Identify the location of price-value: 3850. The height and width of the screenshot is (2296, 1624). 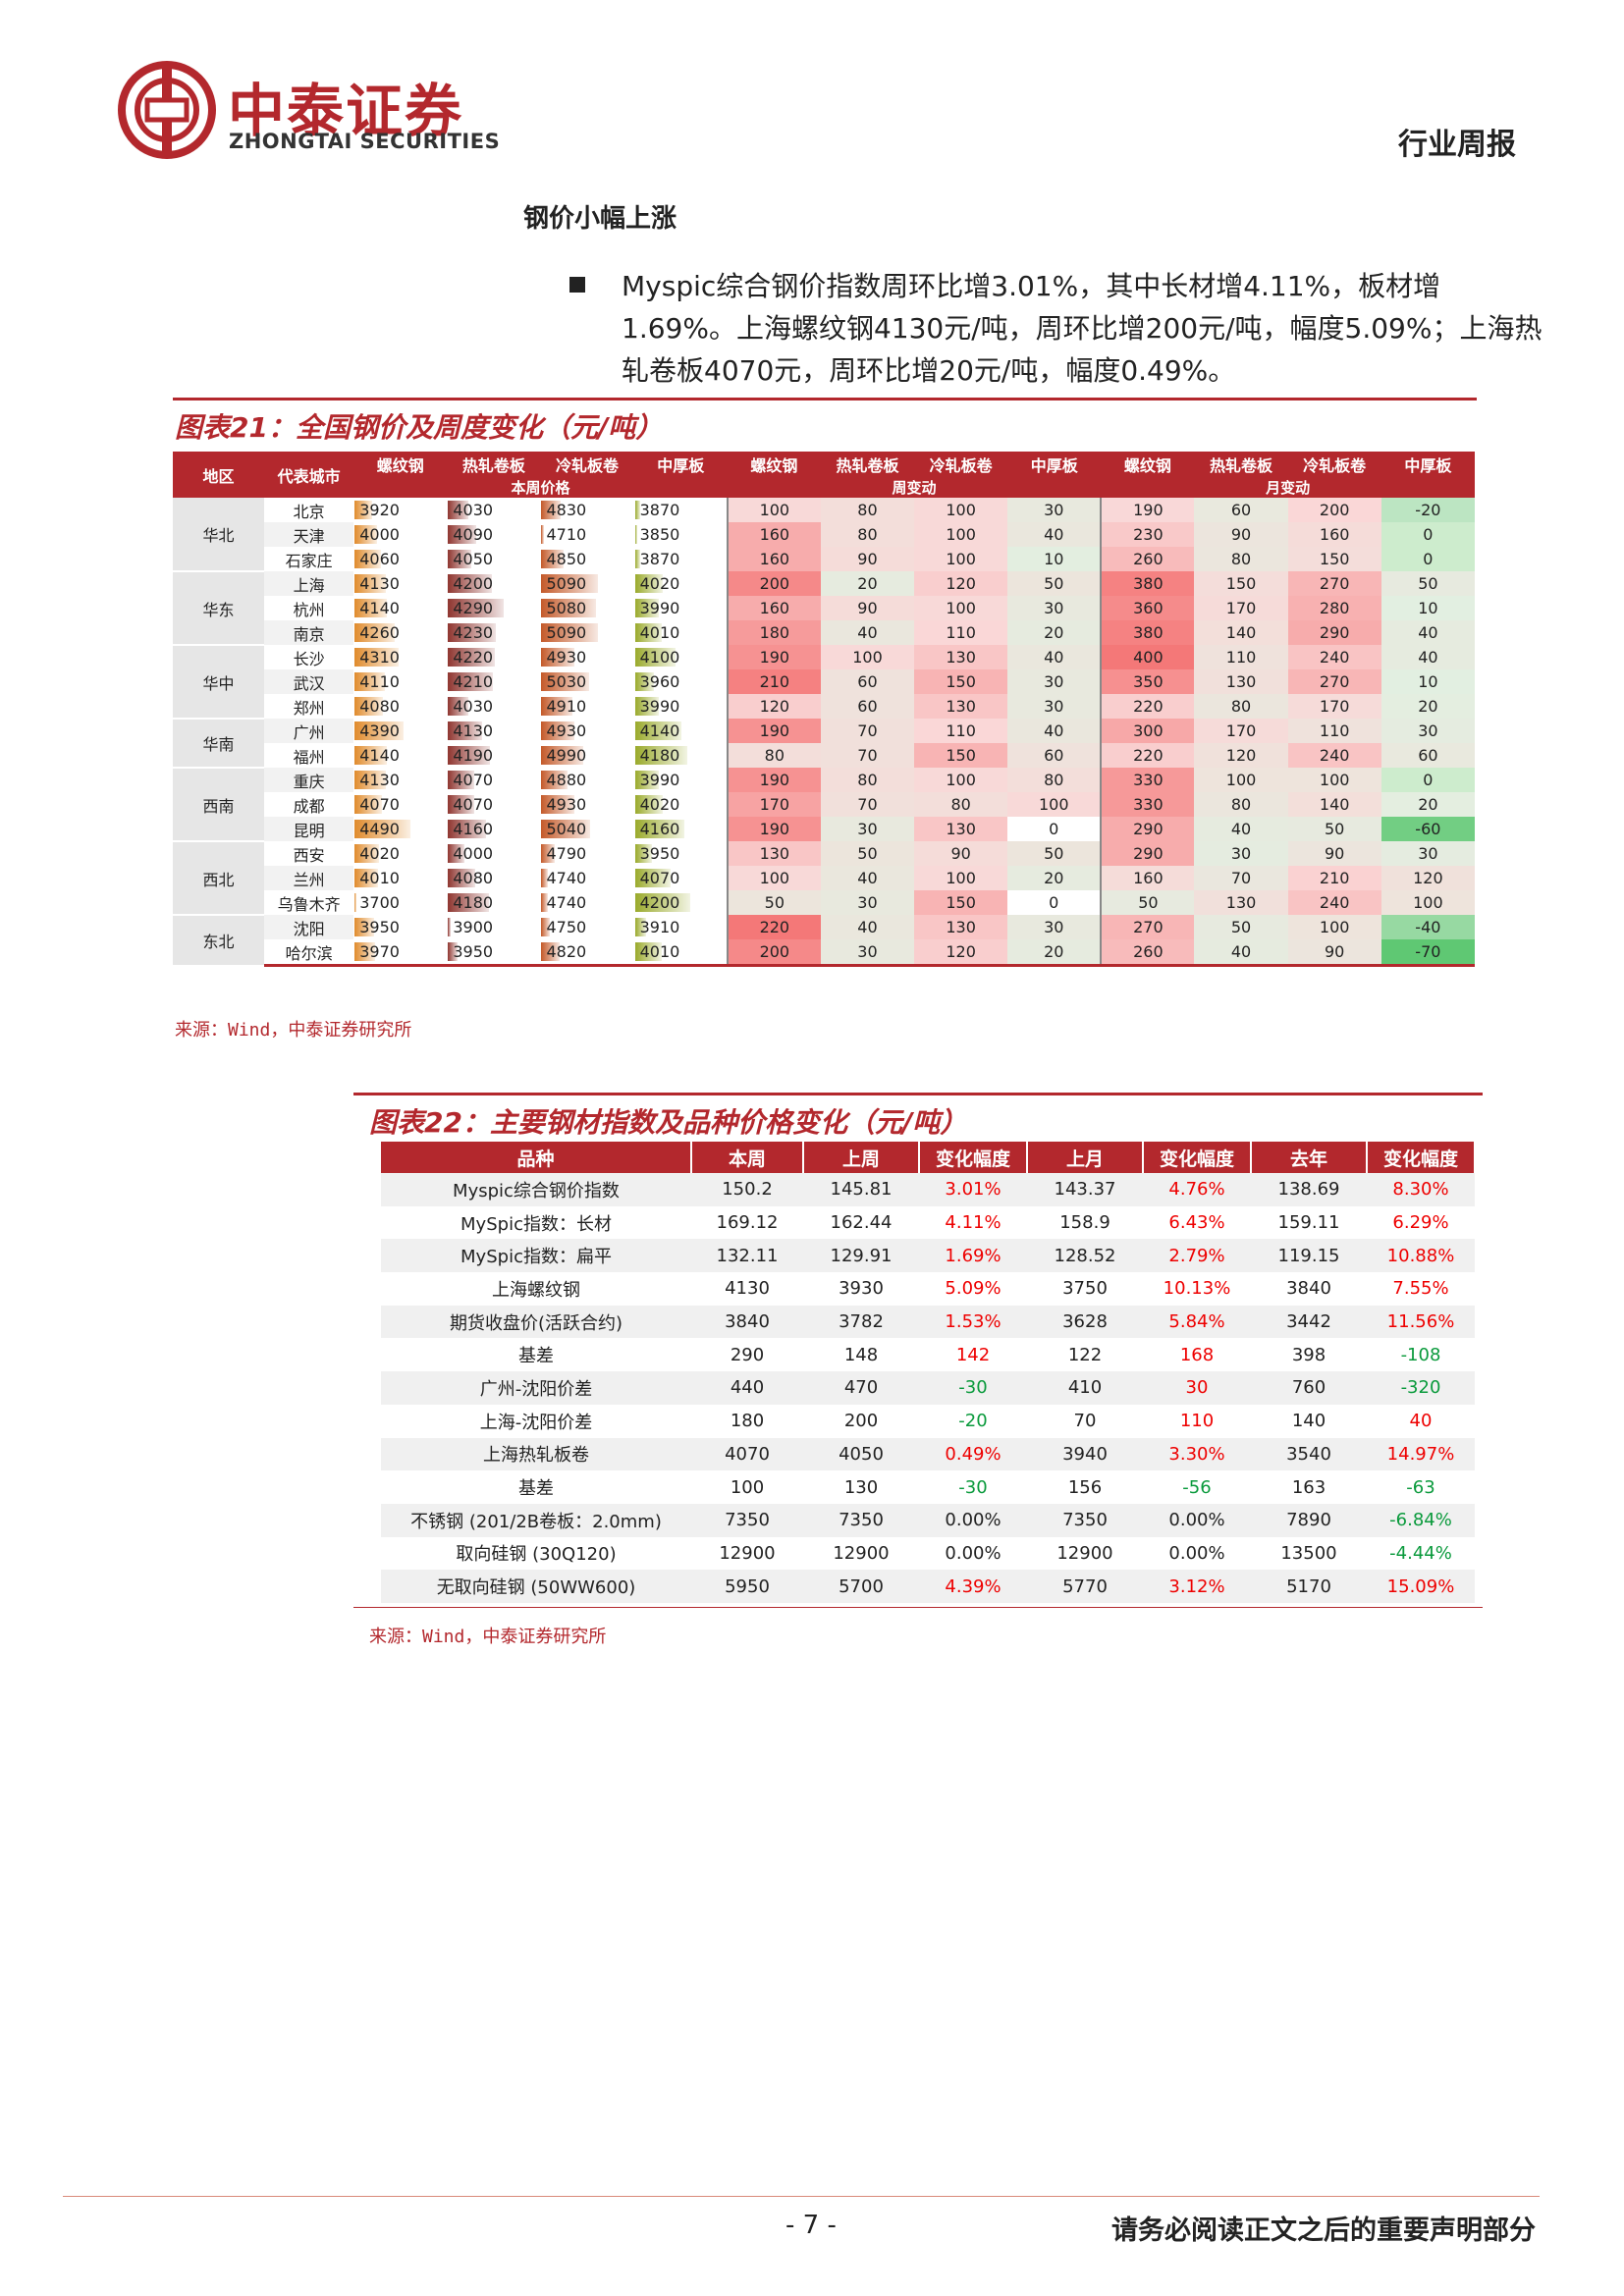
(659, 534).